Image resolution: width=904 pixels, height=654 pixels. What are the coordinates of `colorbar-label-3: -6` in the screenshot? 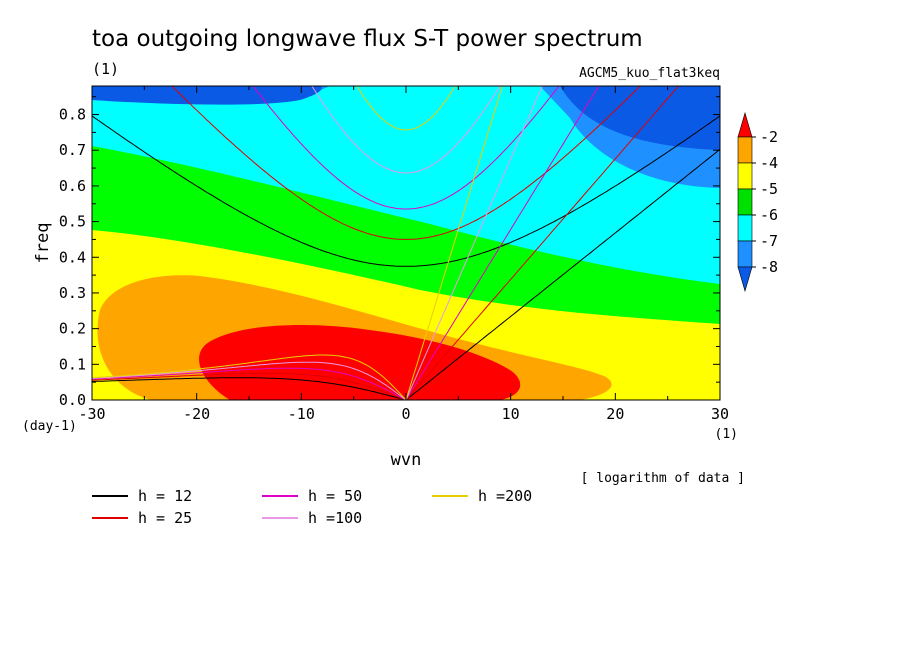 It's located at (769, 215).